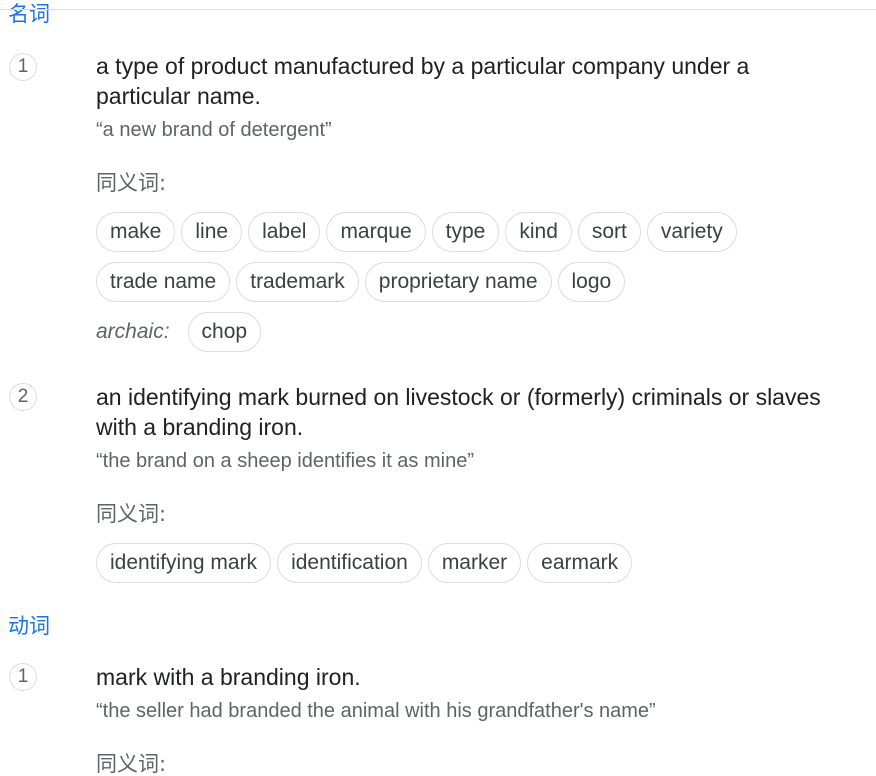  What do you see at coordinates (23, 397) in the screenshot?
I see `sense-number: 2` at bounding box center [23, 397].